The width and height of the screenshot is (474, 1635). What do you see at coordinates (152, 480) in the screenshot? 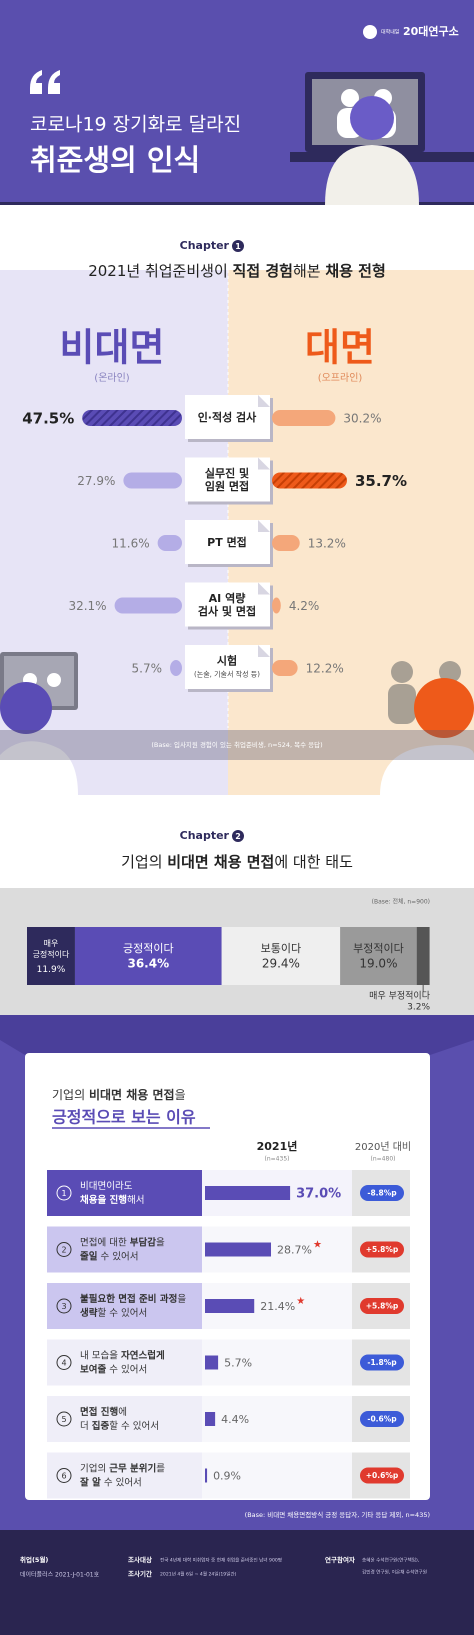
I see `online-bar` at bounding box center [152, 480].